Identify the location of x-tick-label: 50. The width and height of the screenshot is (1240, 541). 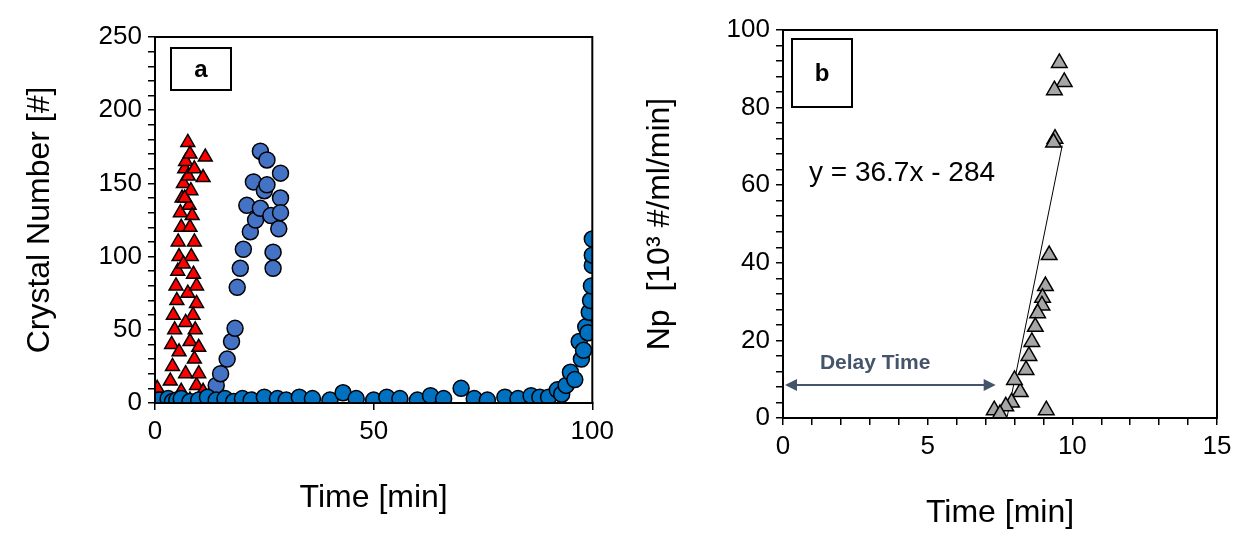
(374, 429).